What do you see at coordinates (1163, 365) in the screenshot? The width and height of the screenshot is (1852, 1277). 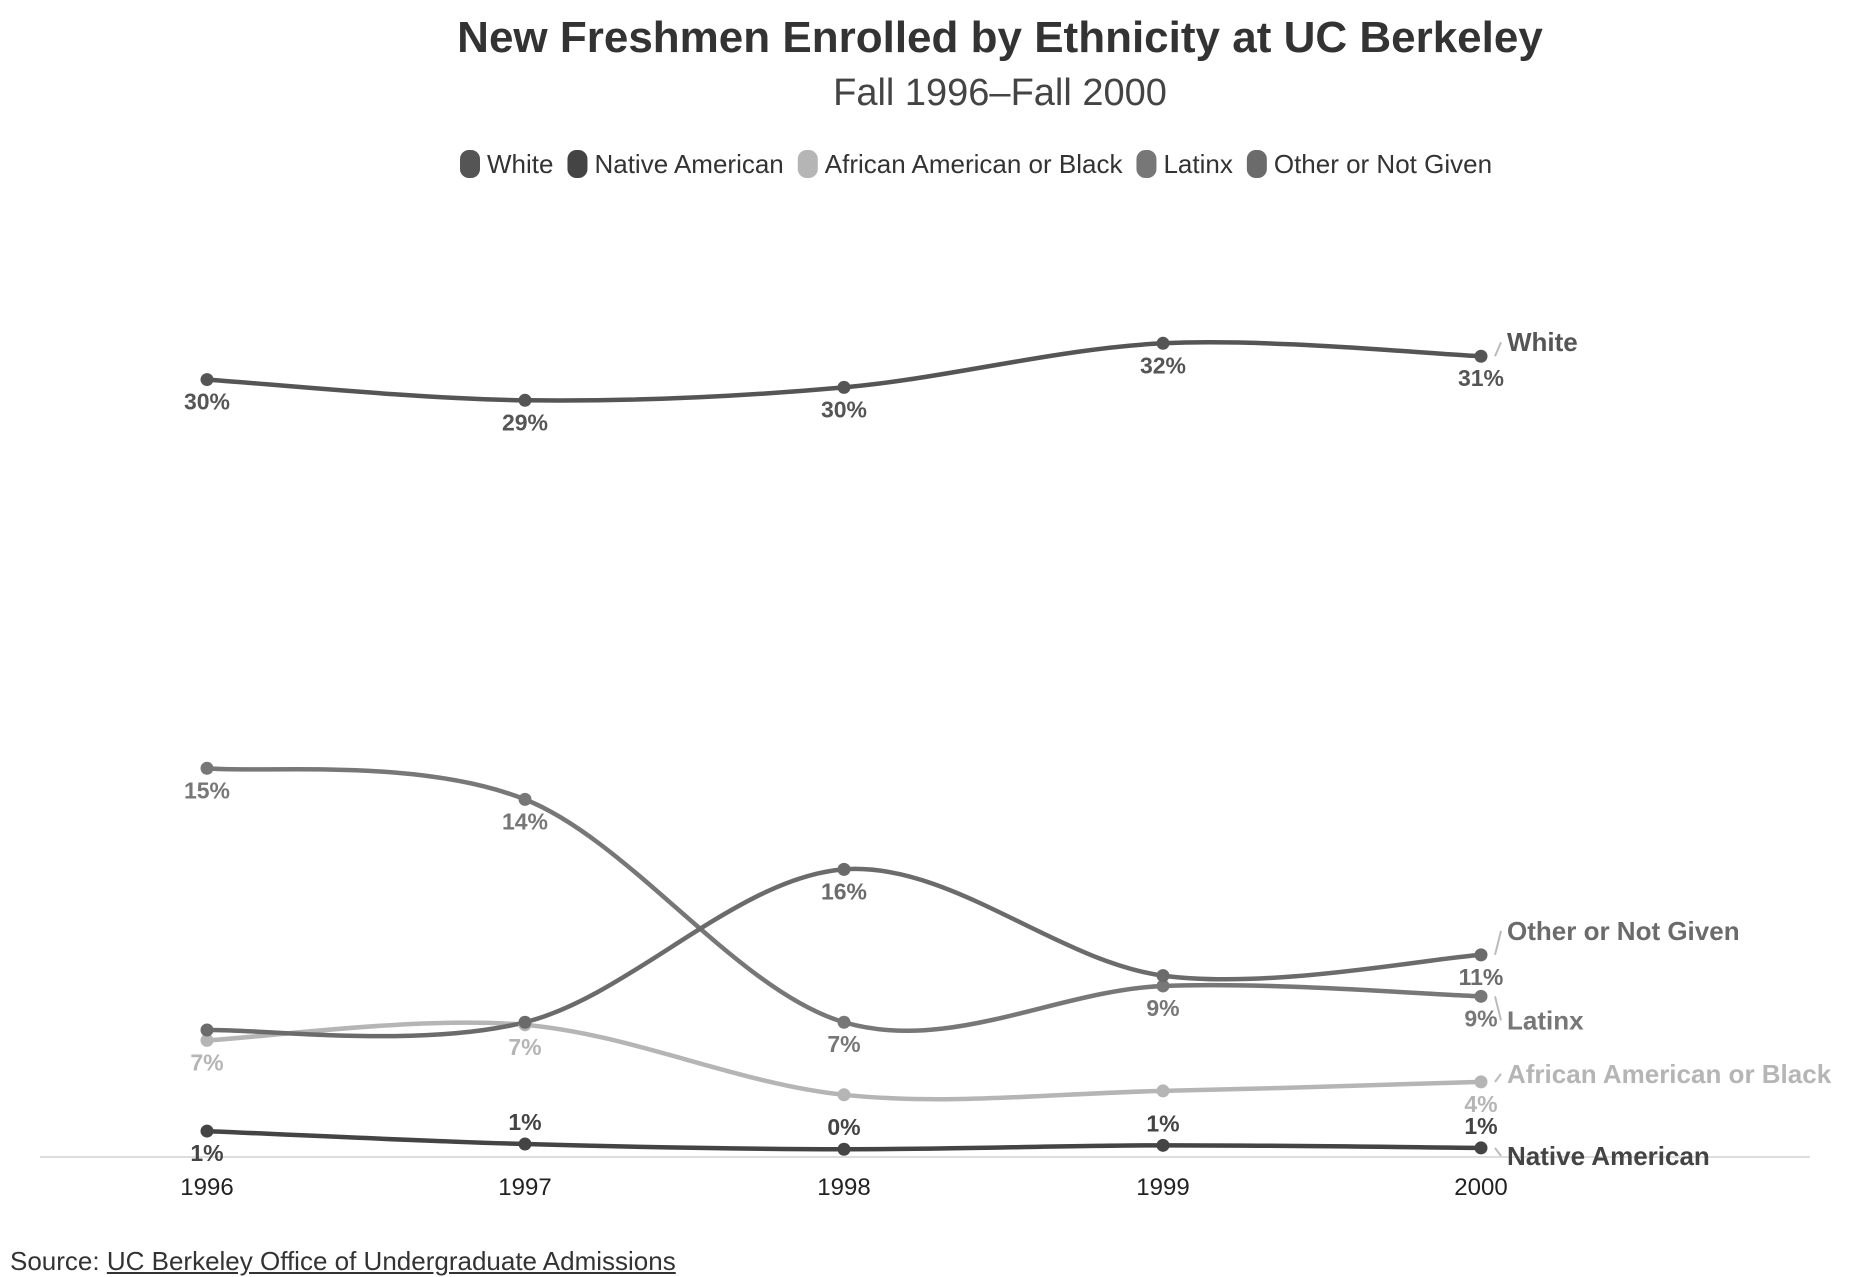 I see `data-label-white-1999: 32%` at bounding box center [1163, 365].